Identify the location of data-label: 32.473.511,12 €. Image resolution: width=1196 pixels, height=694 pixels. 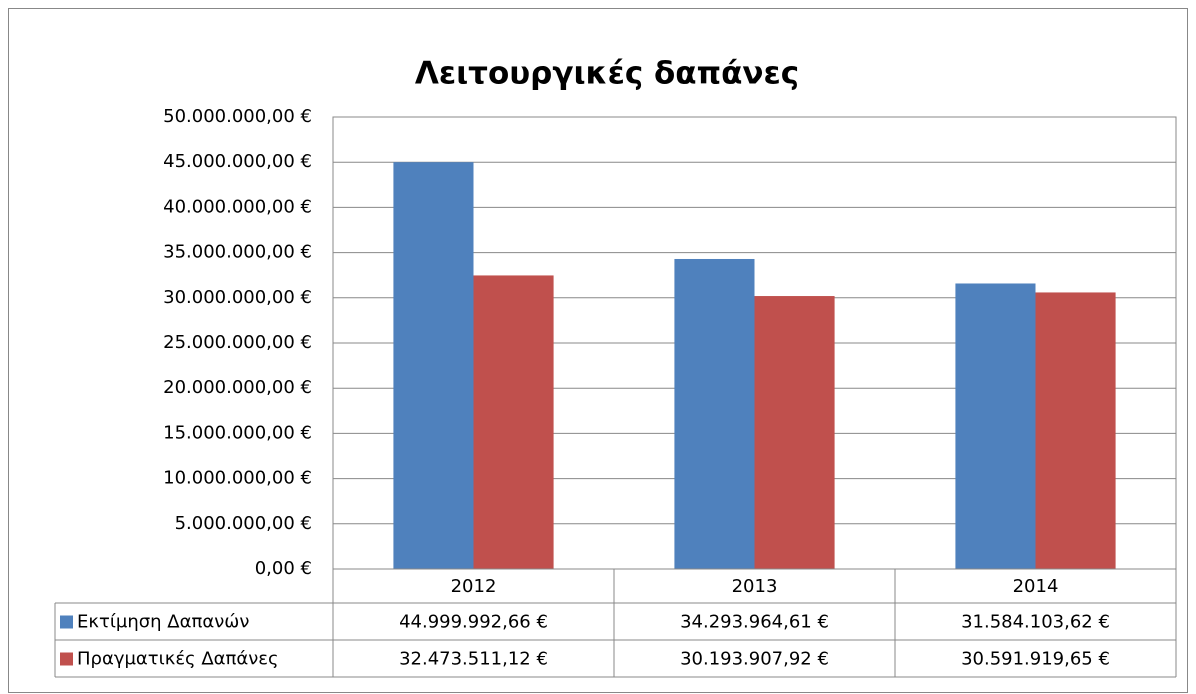
(473, 659).